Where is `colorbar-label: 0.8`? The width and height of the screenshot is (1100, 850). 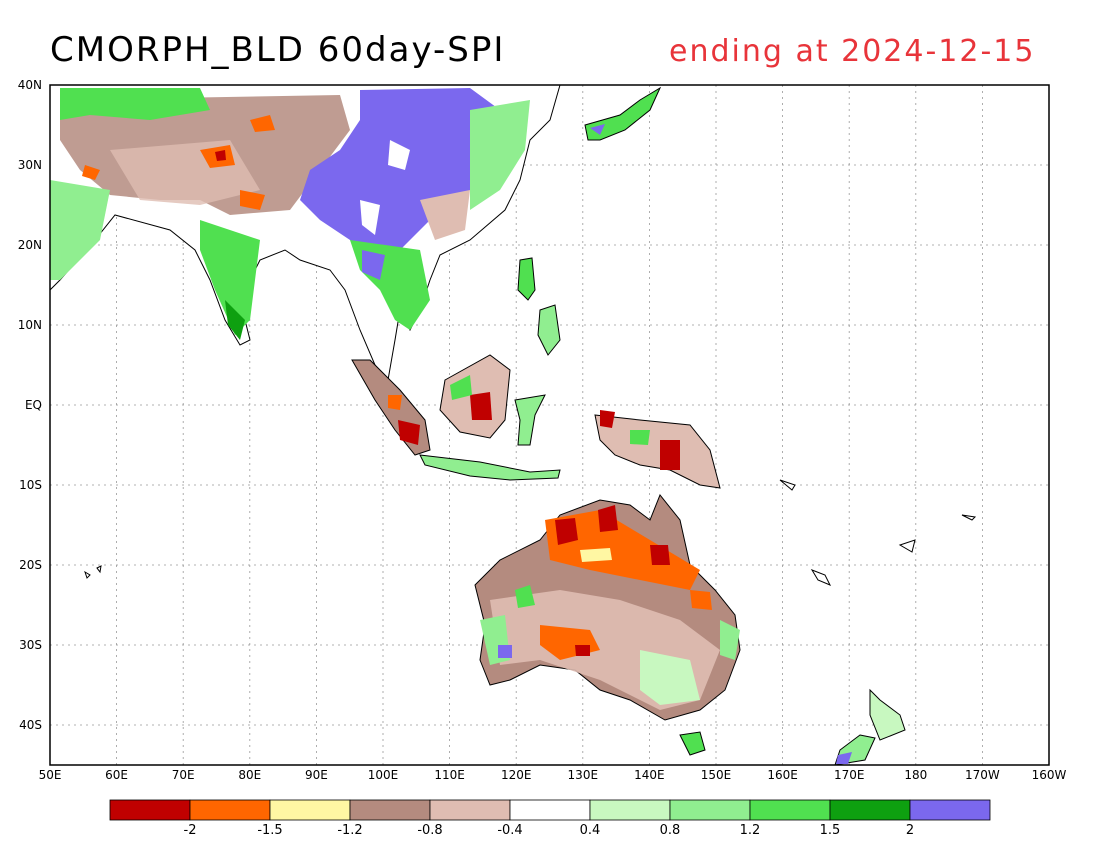 colorbar-label: 0.8 is located at coordinates (670, 830).